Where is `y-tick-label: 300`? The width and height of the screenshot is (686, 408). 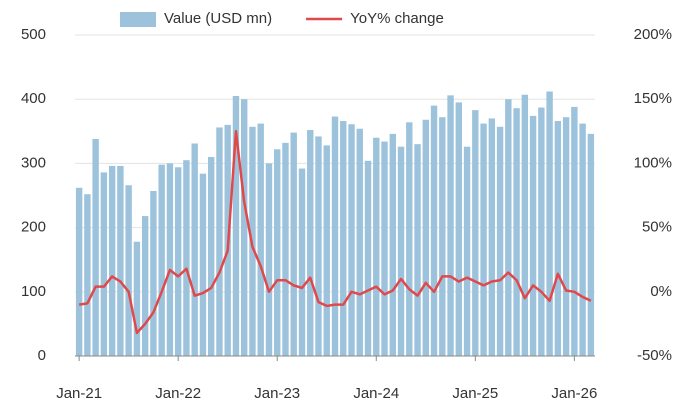
y-tick-label: 300 is located at coordinates (33, 162).